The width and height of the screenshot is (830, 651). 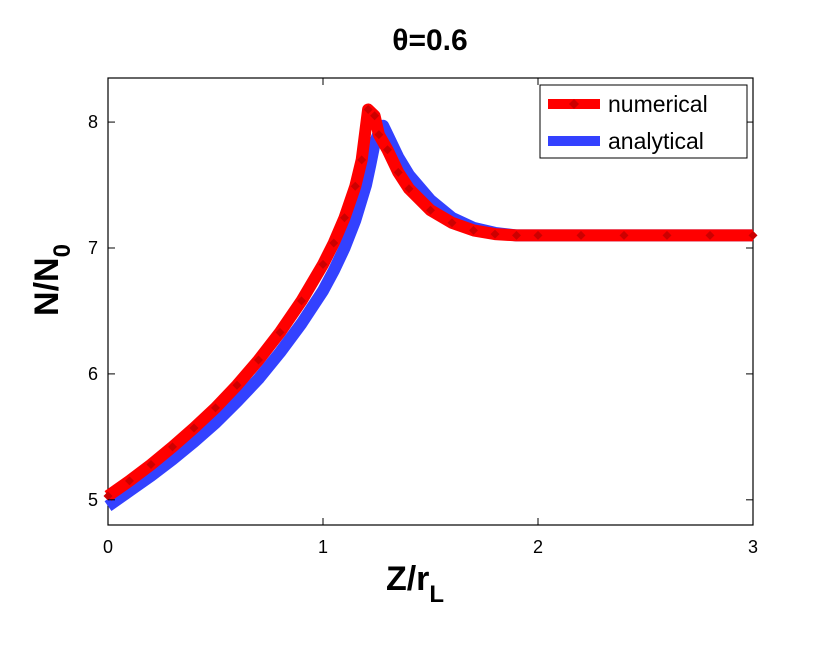 I want to click on legend-label-analytical: analytical, so click(x=656, y=141).